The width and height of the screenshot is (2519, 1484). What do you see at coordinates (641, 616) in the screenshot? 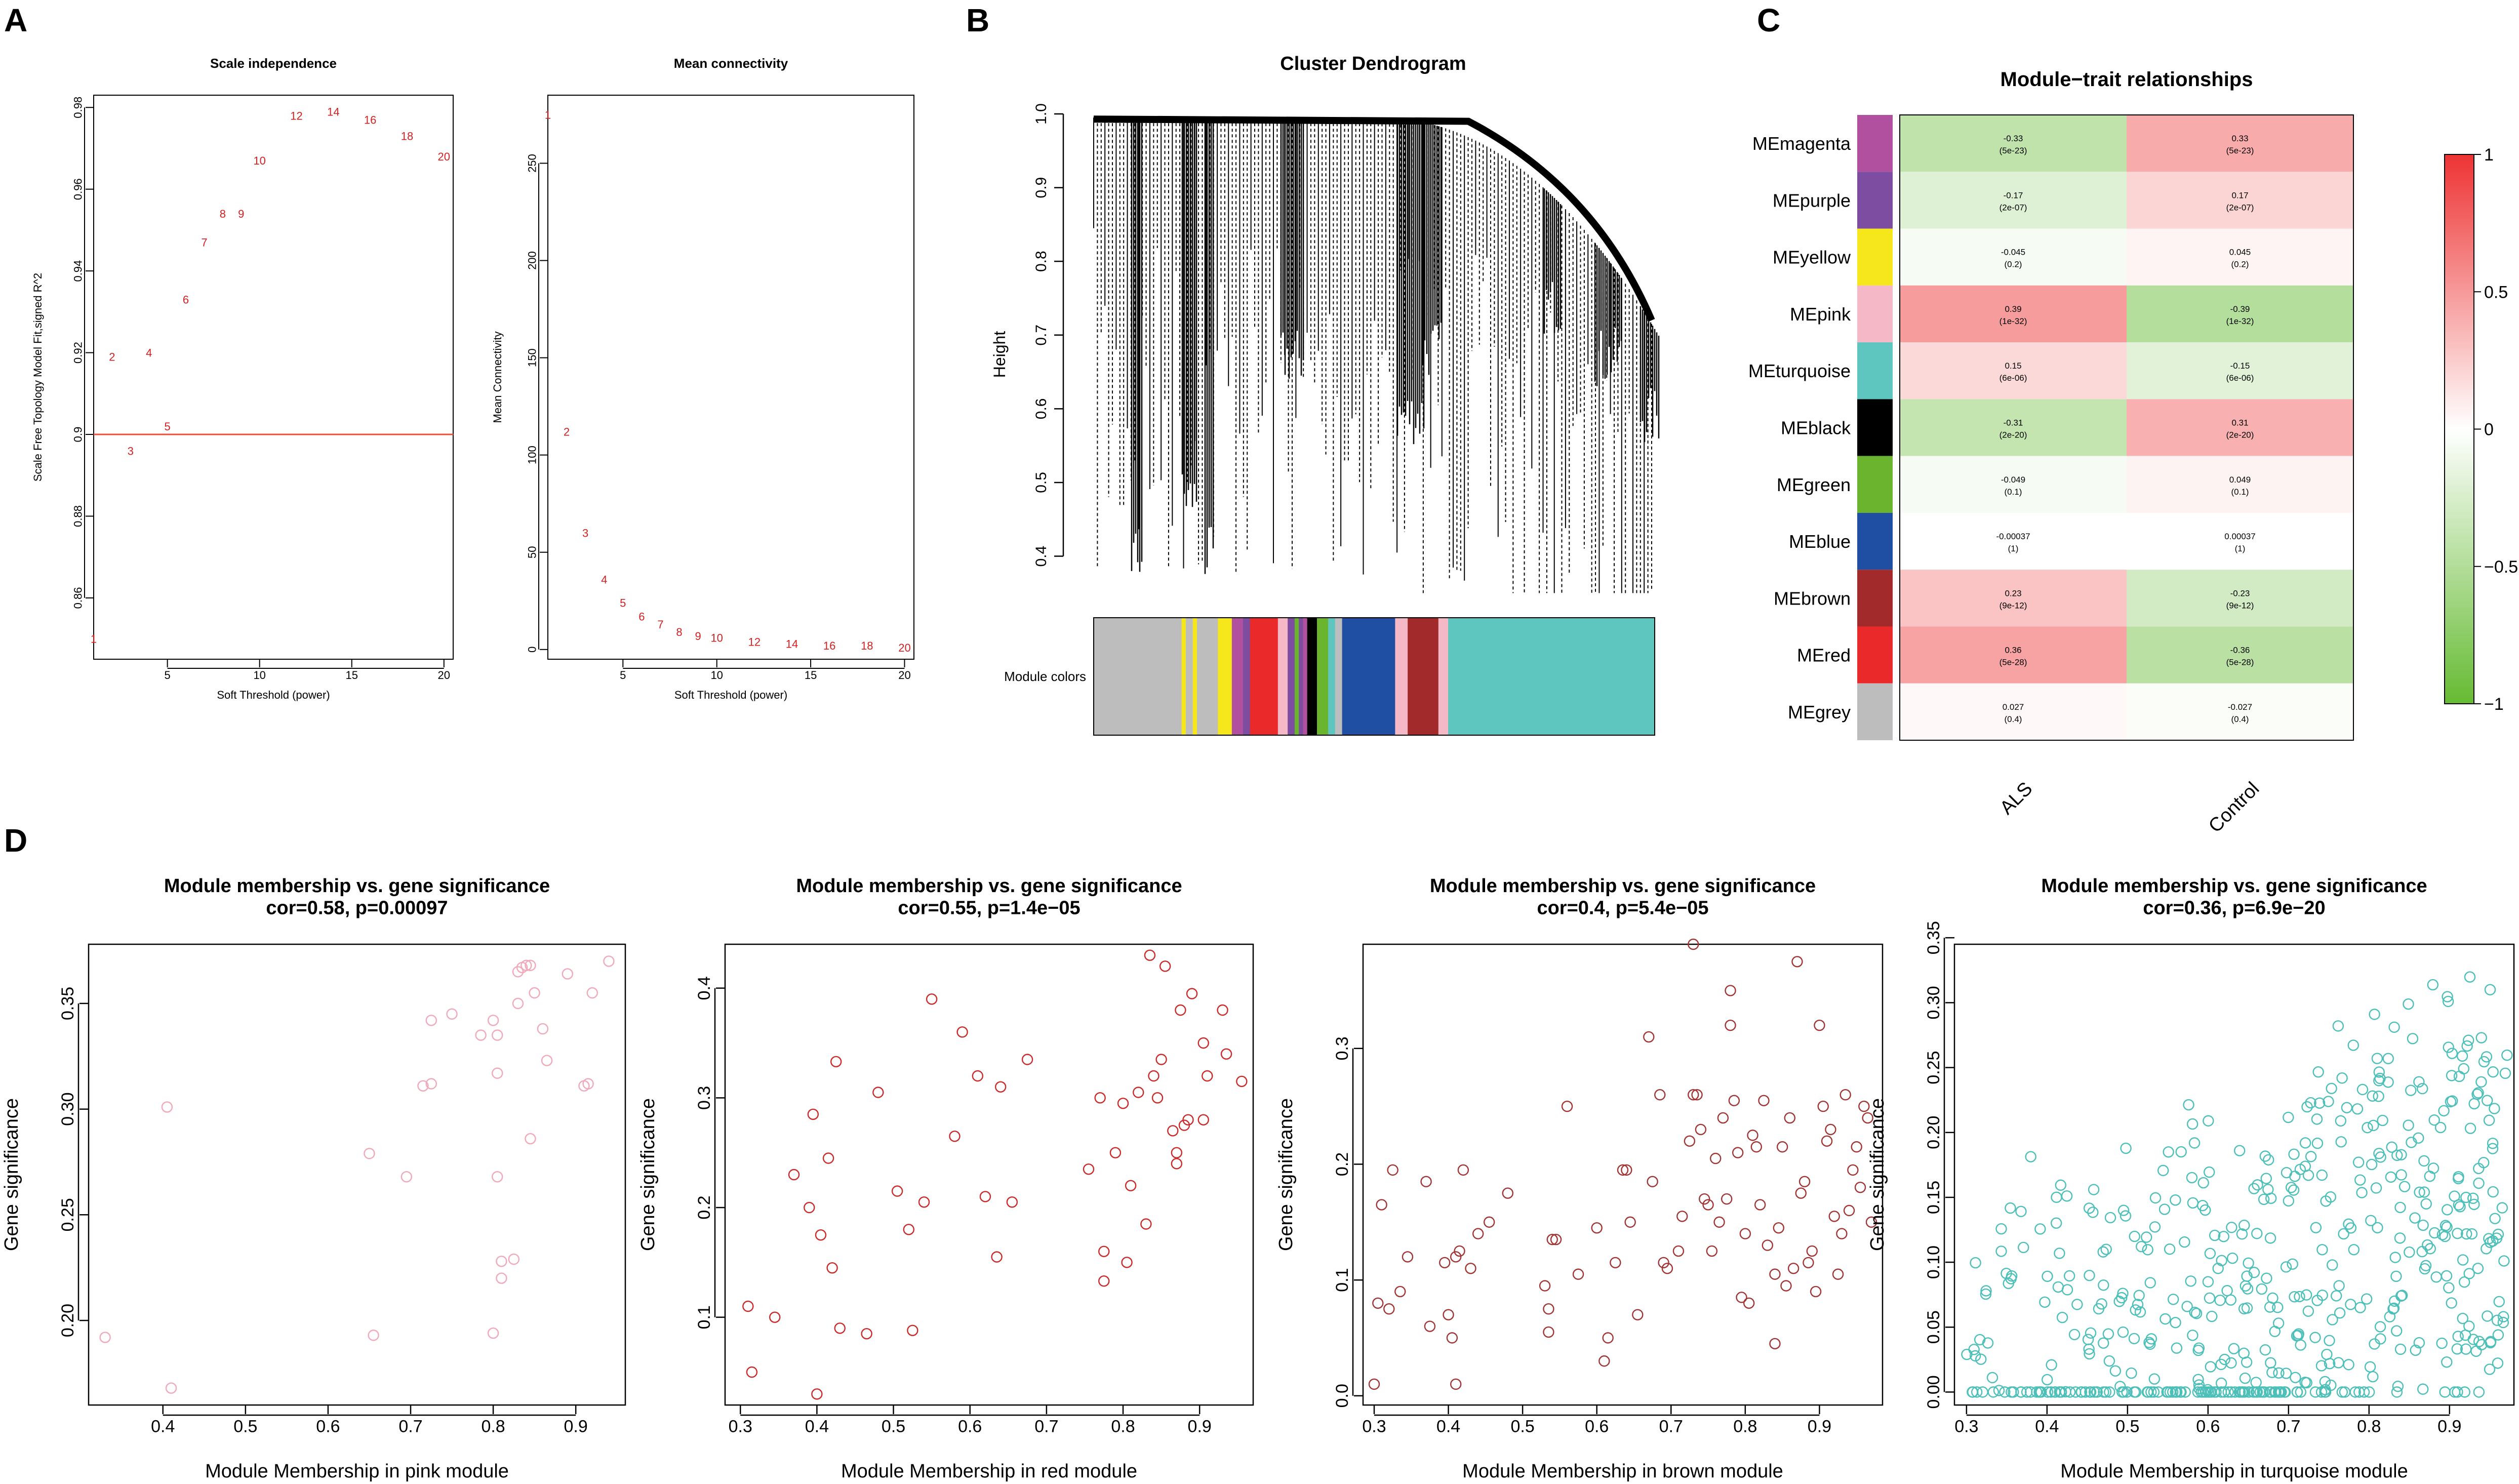
I see `power-point-label: 6` at bounding box center [641, 616].